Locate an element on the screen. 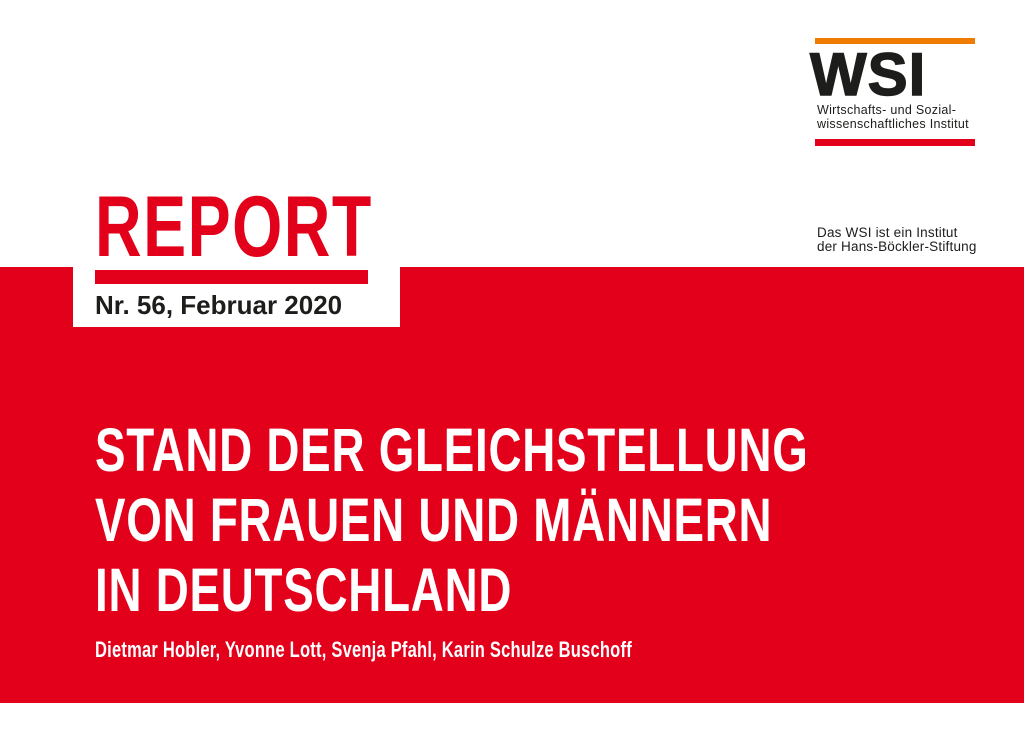 Image resolution: width=1024 pixels, height=730 pixels. logo-red-rule is located at coordinates (895, 142).